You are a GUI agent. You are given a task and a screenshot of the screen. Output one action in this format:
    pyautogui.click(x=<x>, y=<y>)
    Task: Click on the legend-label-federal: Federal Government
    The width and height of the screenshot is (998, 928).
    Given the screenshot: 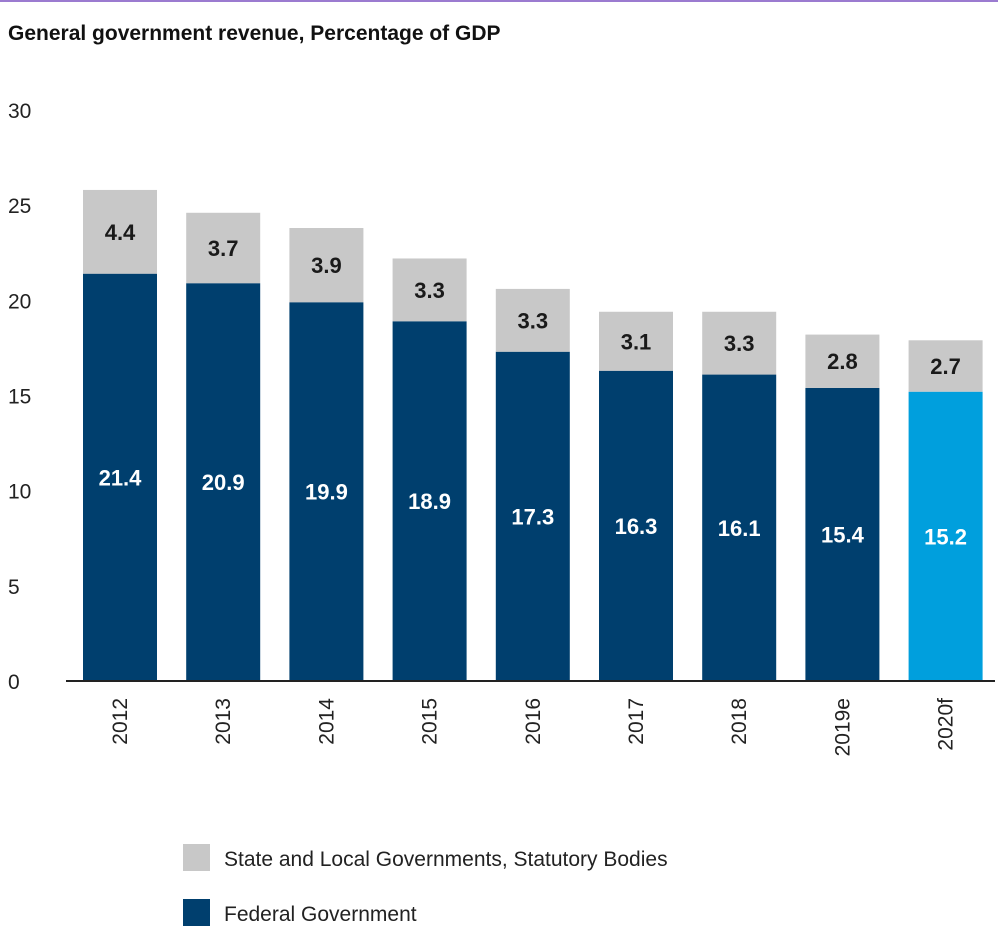 What is the action you would take?
    pyautogui.click(x=320, y=914)
    